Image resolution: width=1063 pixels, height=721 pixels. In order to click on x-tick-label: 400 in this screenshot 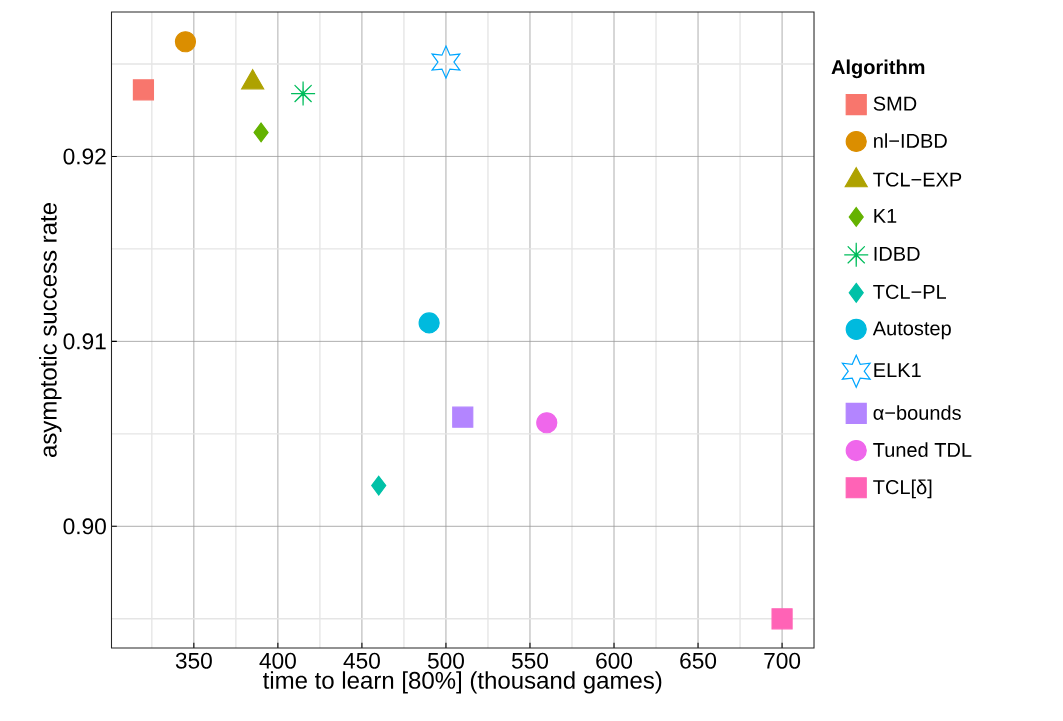, I will do `click(277, 660)`.